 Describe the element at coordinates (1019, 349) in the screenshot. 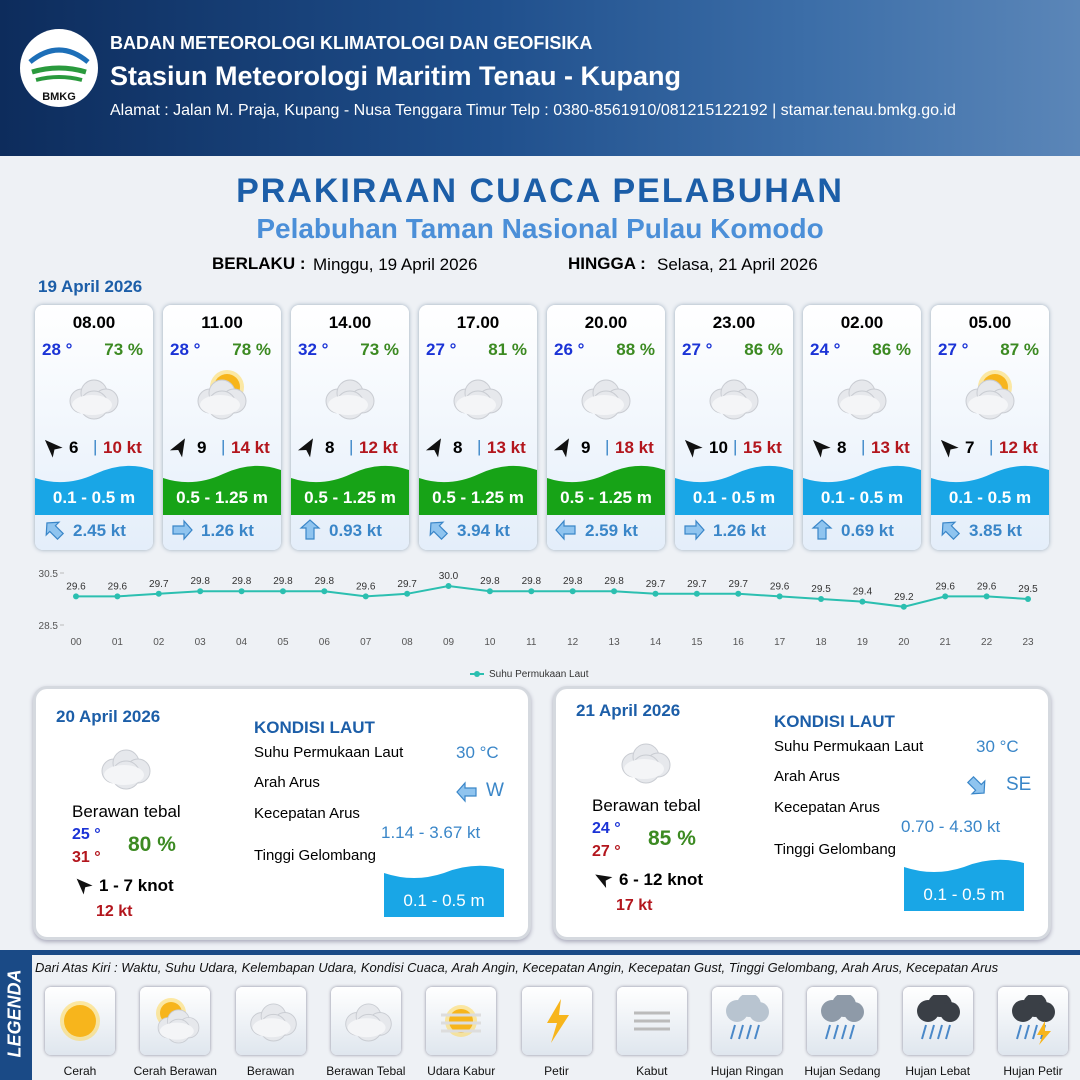

I see `humidity: 87 %` at that location.